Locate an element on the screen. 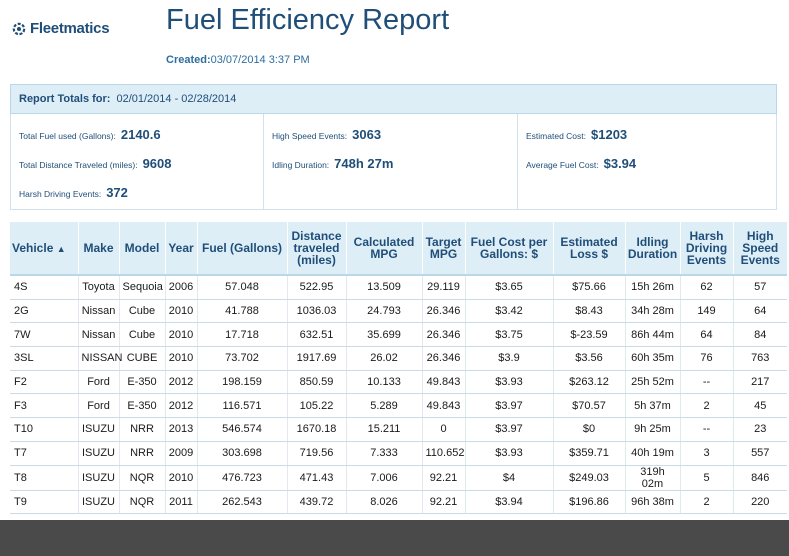 This screenshot has width=789, height=556. cell-idling-duration: 34h 28m is located at coordinates (653, 311).